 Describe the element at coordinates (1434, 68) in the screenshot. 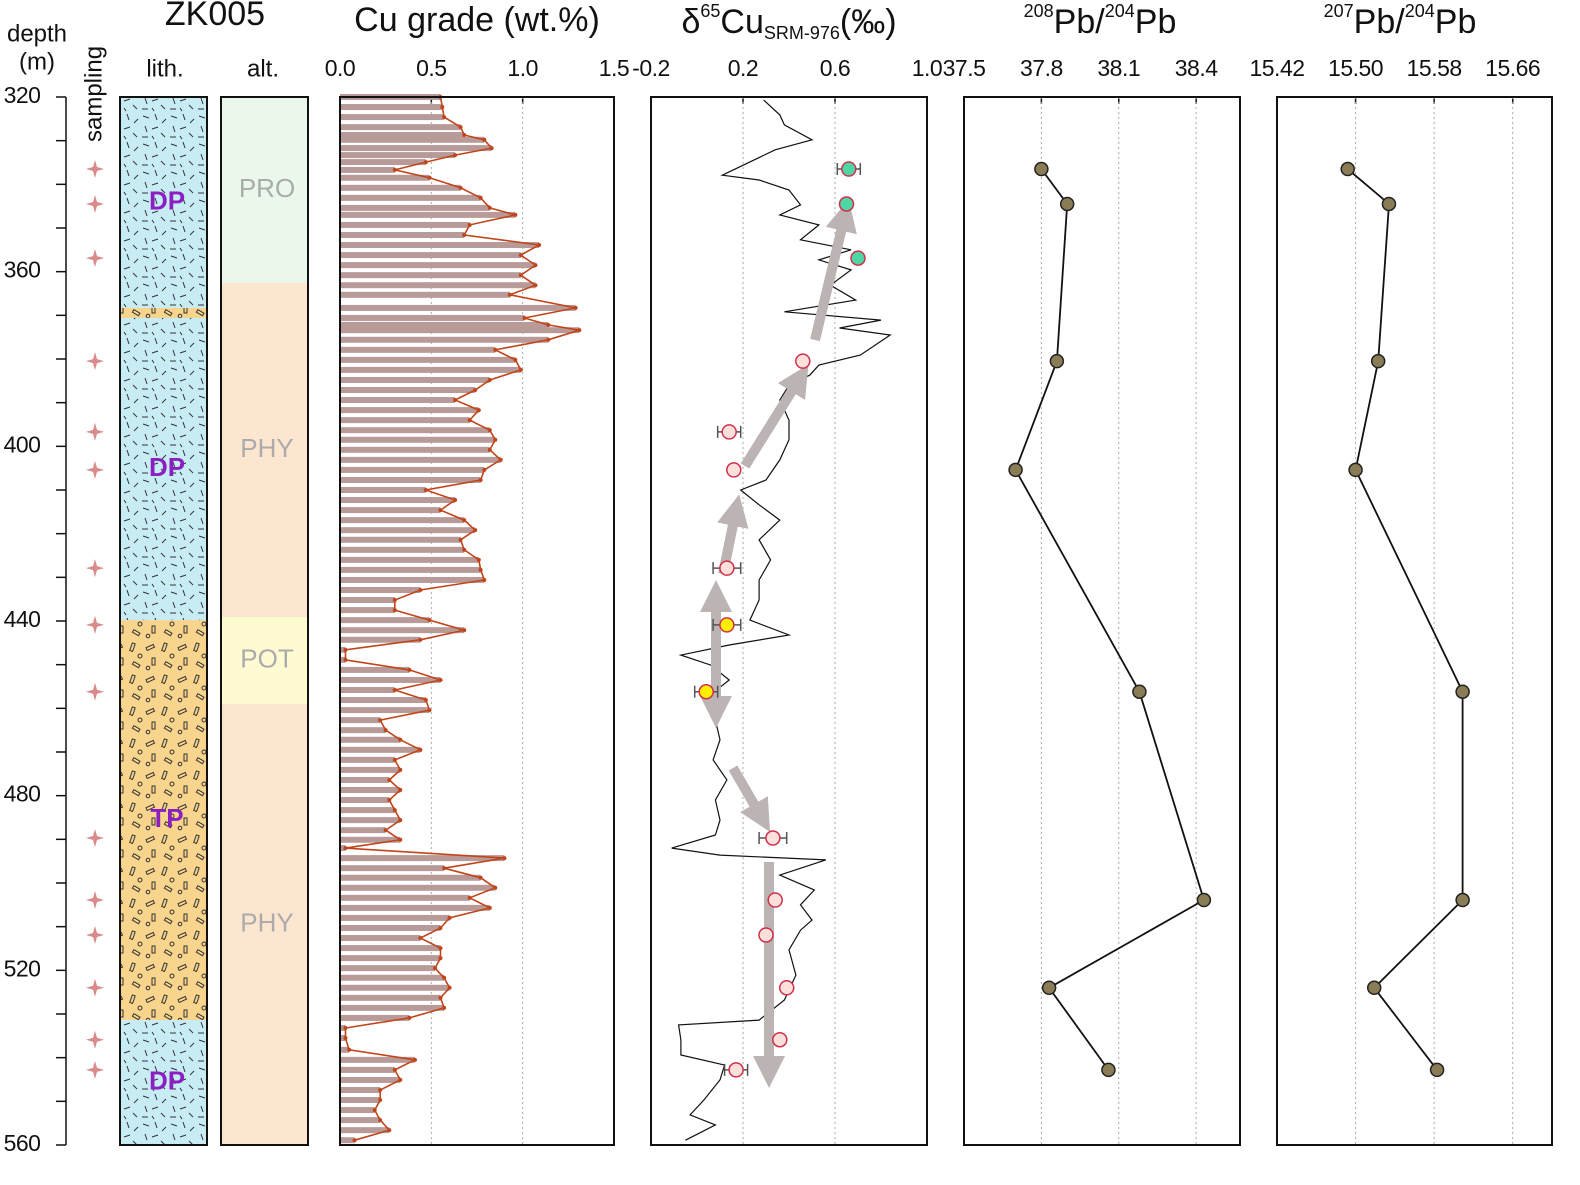

I see `x-tick-label: 15.58` at that location.